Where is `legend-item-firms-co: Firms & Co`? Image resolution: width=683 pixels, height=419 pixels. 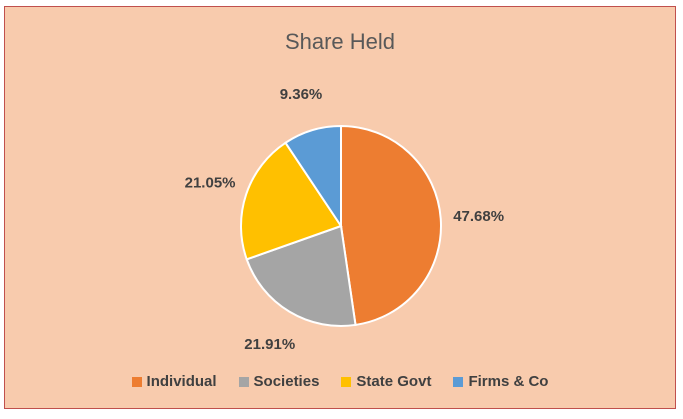 legend-item-firms-co: Firms & Co is located at coordinates (500, 381).